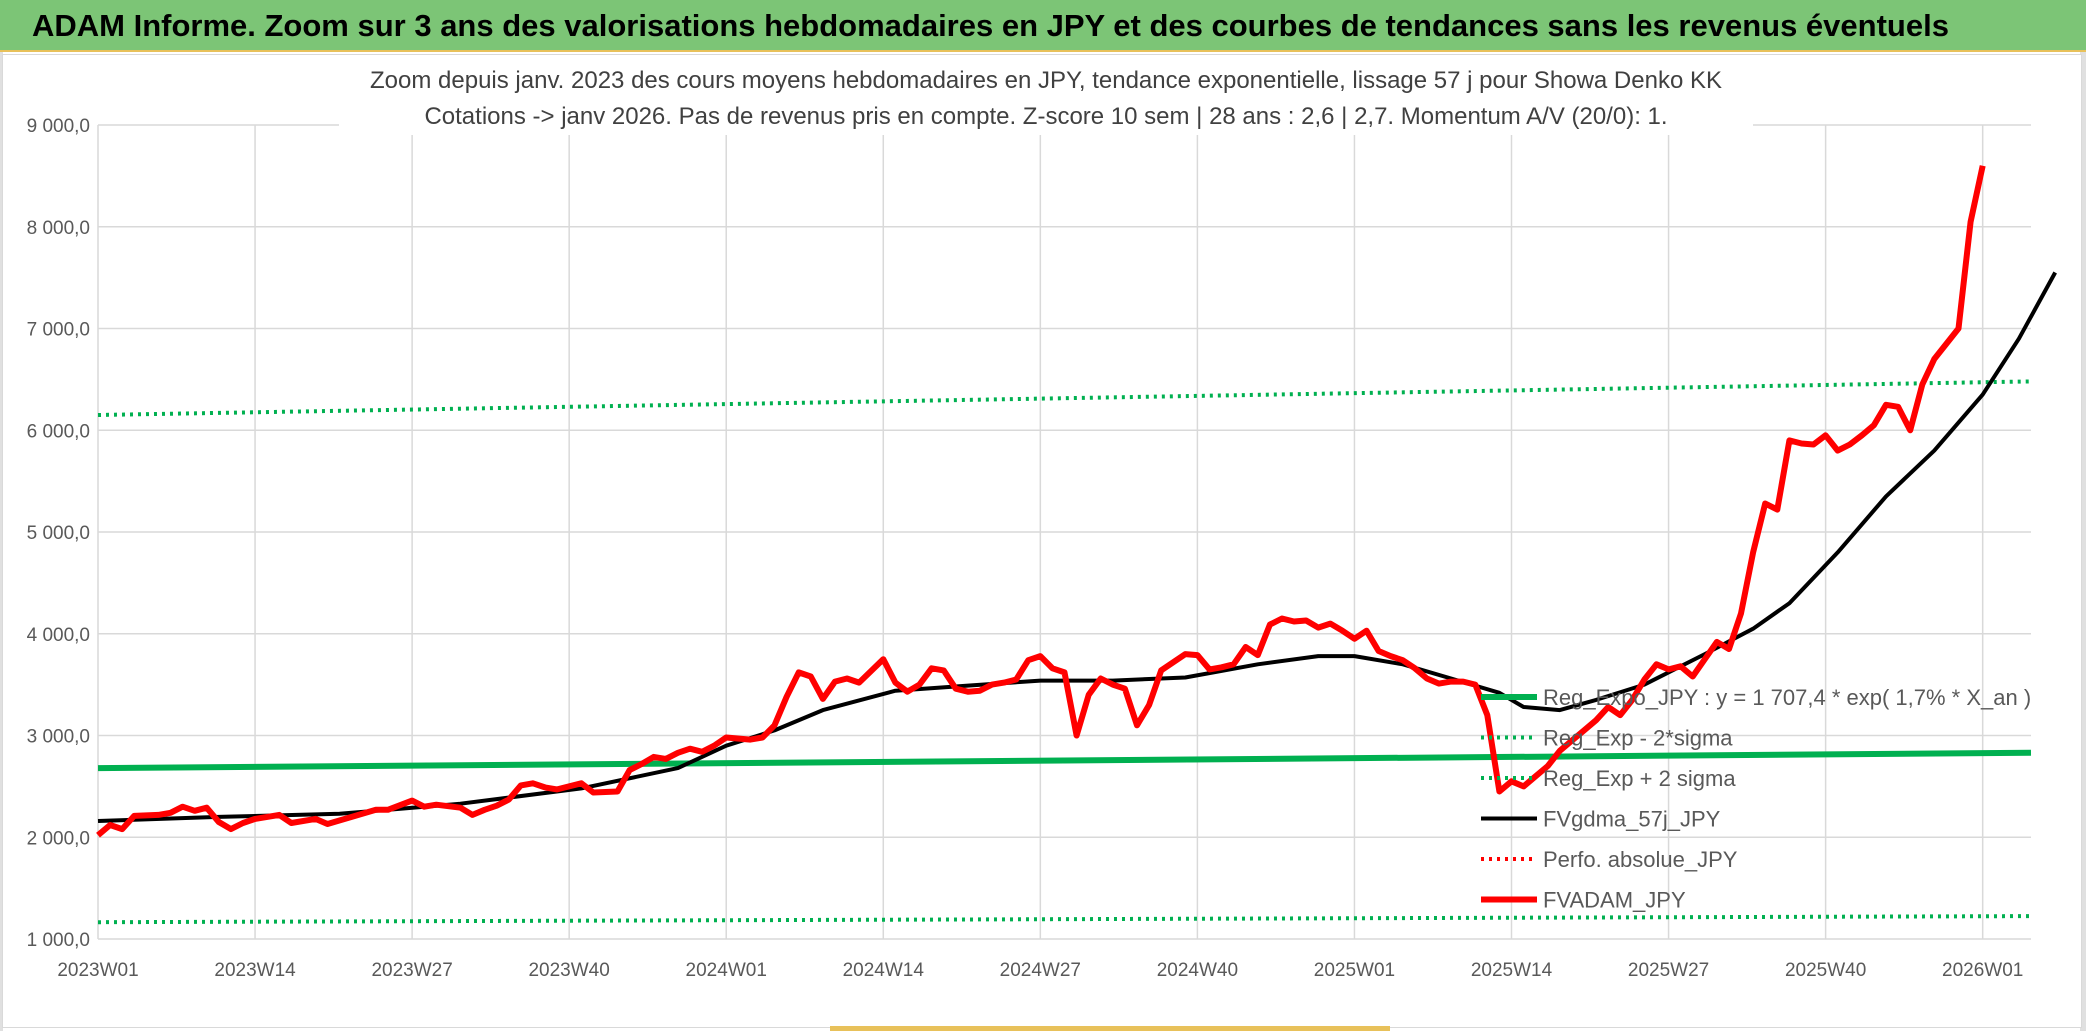 This screenshot has height=1032, width=2086. Describe the element at coordinates (58, 228) in the screenshot. I see `y-tick-label: 8 000,0` at that location.